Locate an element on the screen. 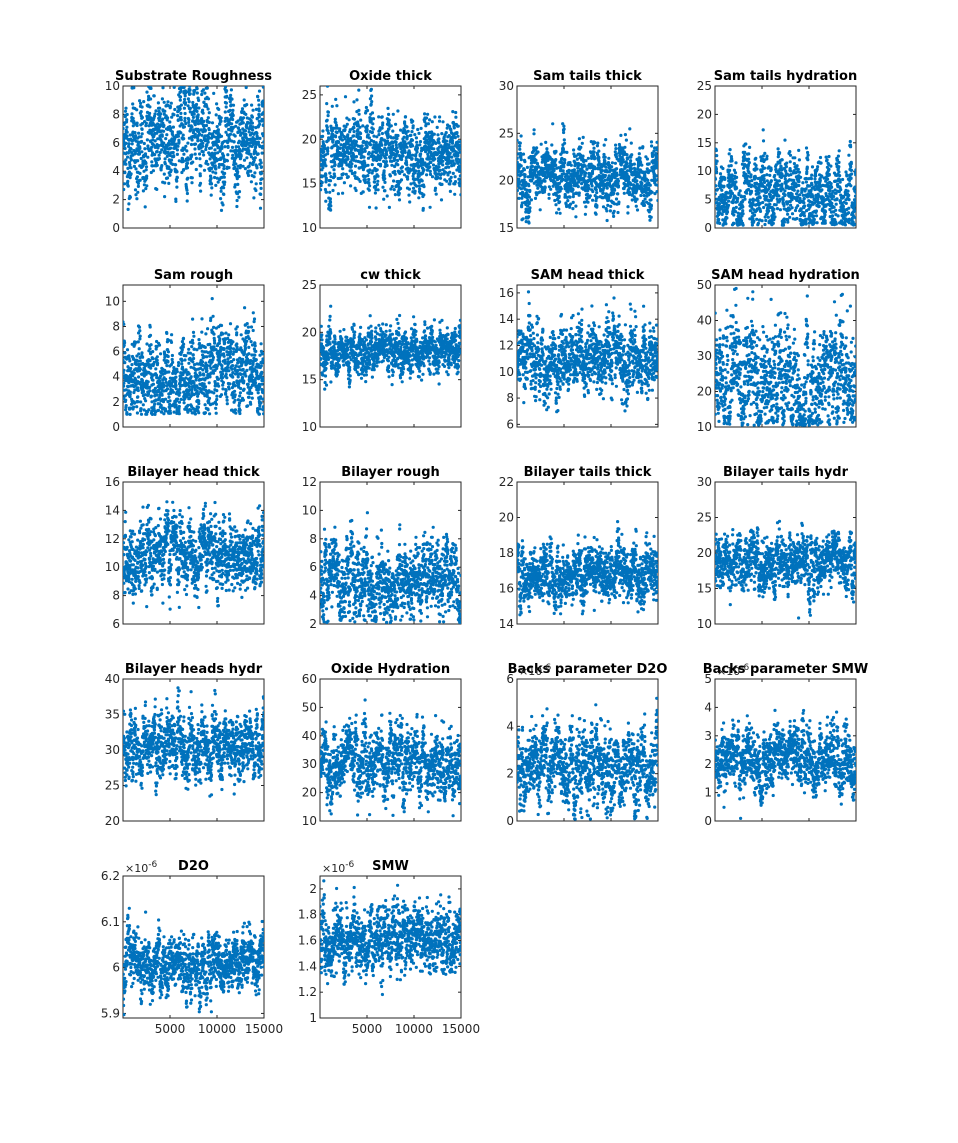  y-tick-label: 20 is located at coordinates (309, 139).